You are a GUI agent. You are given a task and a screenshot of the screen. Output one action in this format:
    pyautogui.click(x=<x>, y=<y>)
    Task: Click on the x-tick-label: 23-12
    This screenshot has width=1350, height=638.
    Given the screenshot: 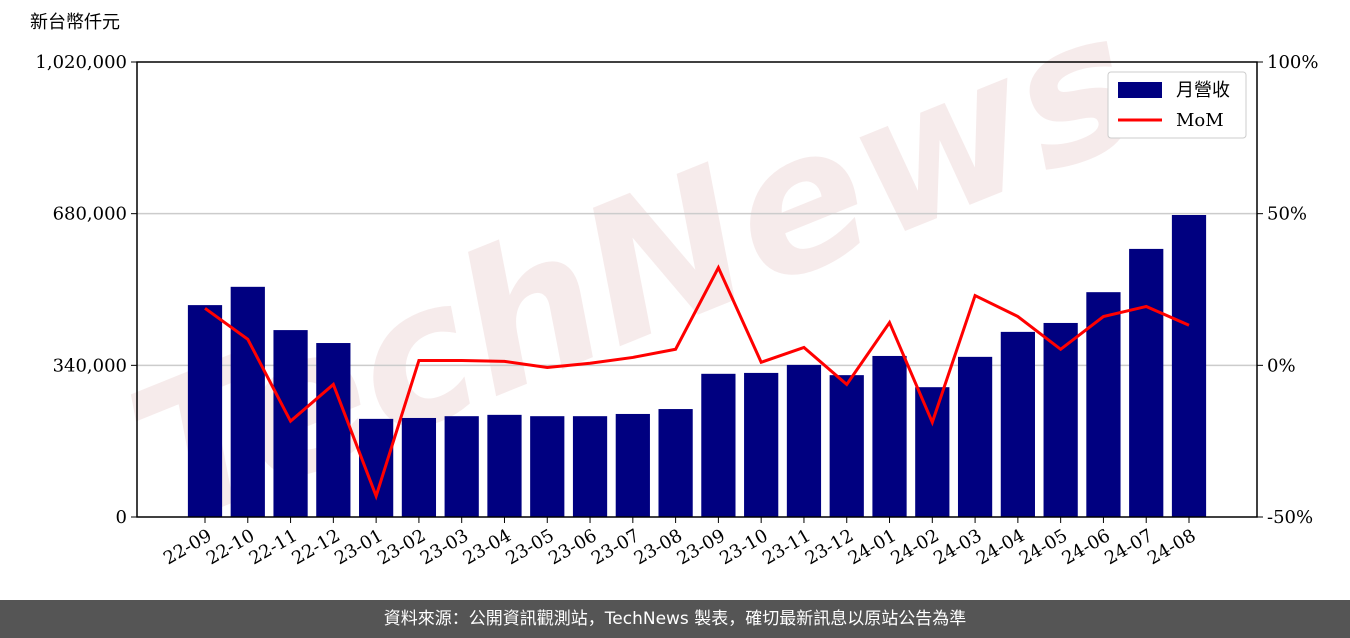 What is the action you would take?
    pyautogui.click(x=829, y=547)
    